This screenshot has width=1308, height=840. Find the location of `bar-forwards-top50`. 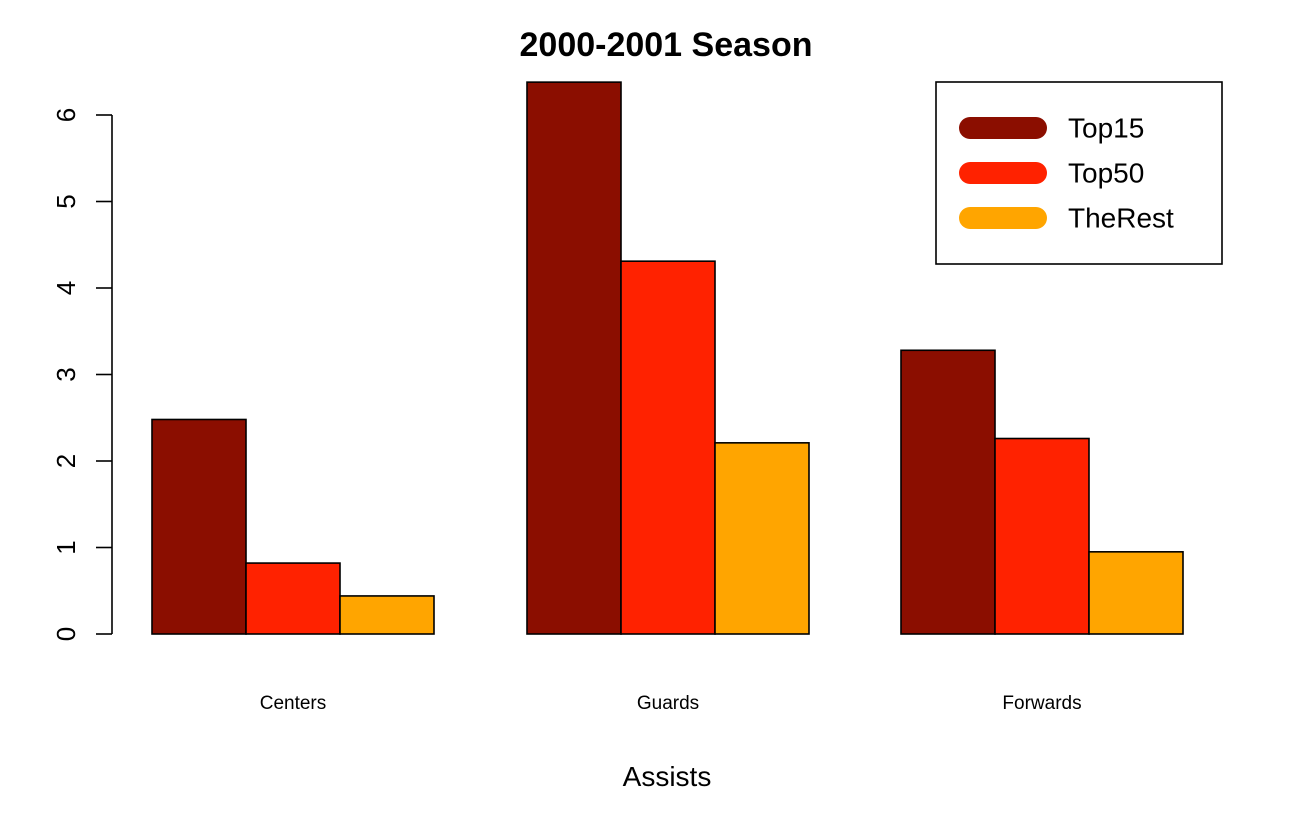

bar-forwards-top50 is located at coordinates (1042, 536).